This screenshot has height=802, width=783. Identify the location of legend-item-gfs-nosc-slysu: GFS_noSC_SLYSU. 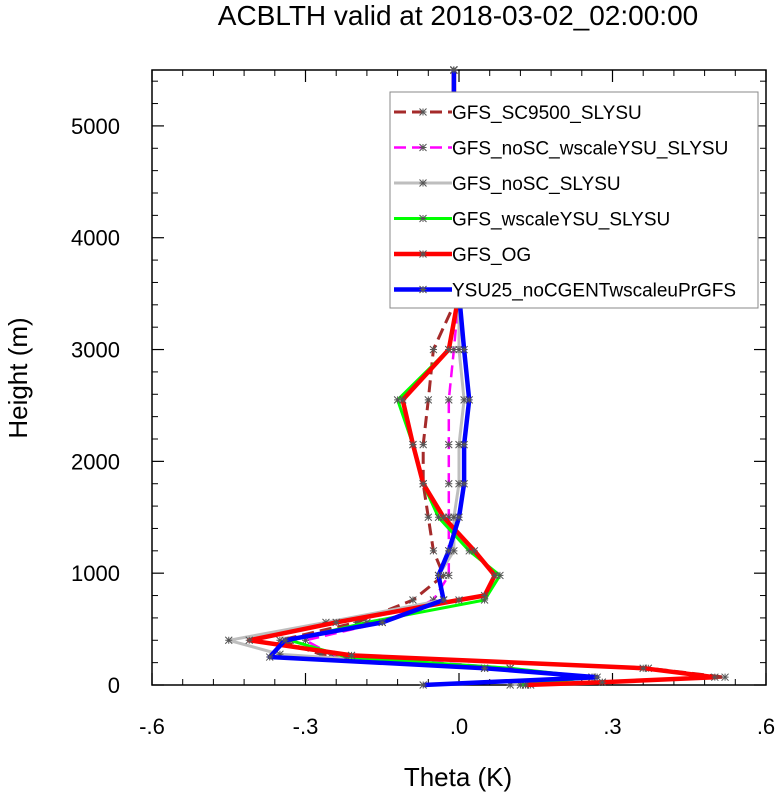
(507, 184).